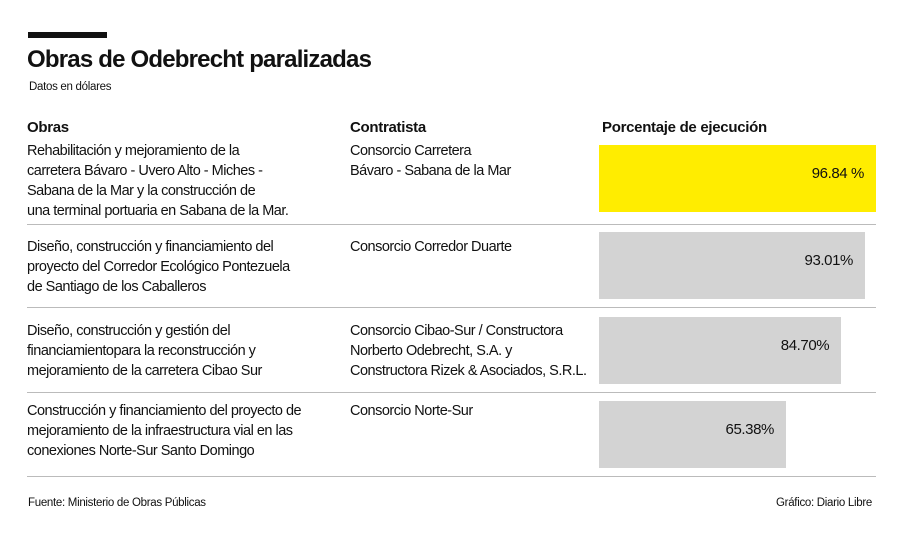 The width and height of the screenshot is (902, 540). What do you see at coordinates (431, 351) in the screenshot?
I see `contratista-text-line: Norberto Odebrecht, S.A. y` at bounding box center [431, 351].